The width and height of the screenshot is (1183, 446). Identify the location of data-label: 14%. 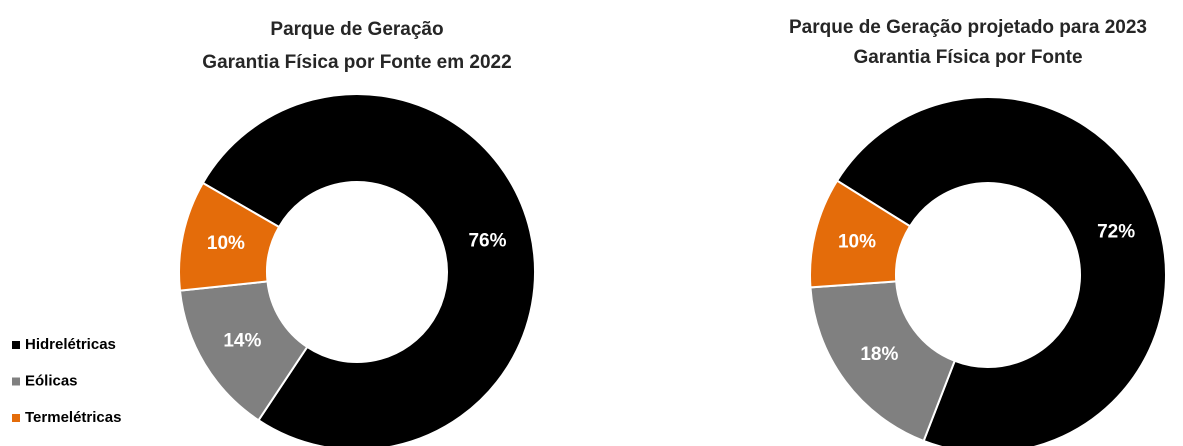
(242, 340).